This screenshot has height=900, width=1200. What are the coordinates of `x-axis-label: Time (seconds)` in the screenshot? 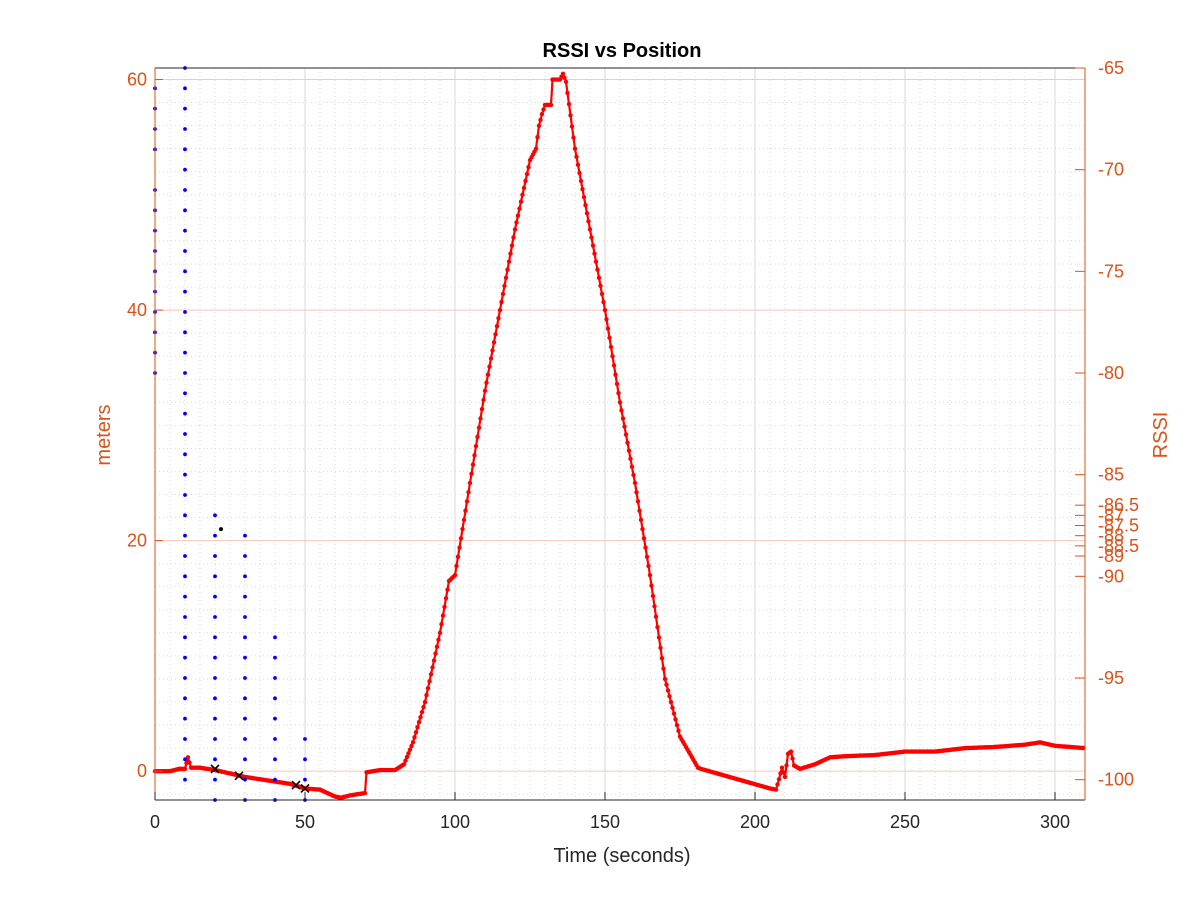 It's located at (621, 856).